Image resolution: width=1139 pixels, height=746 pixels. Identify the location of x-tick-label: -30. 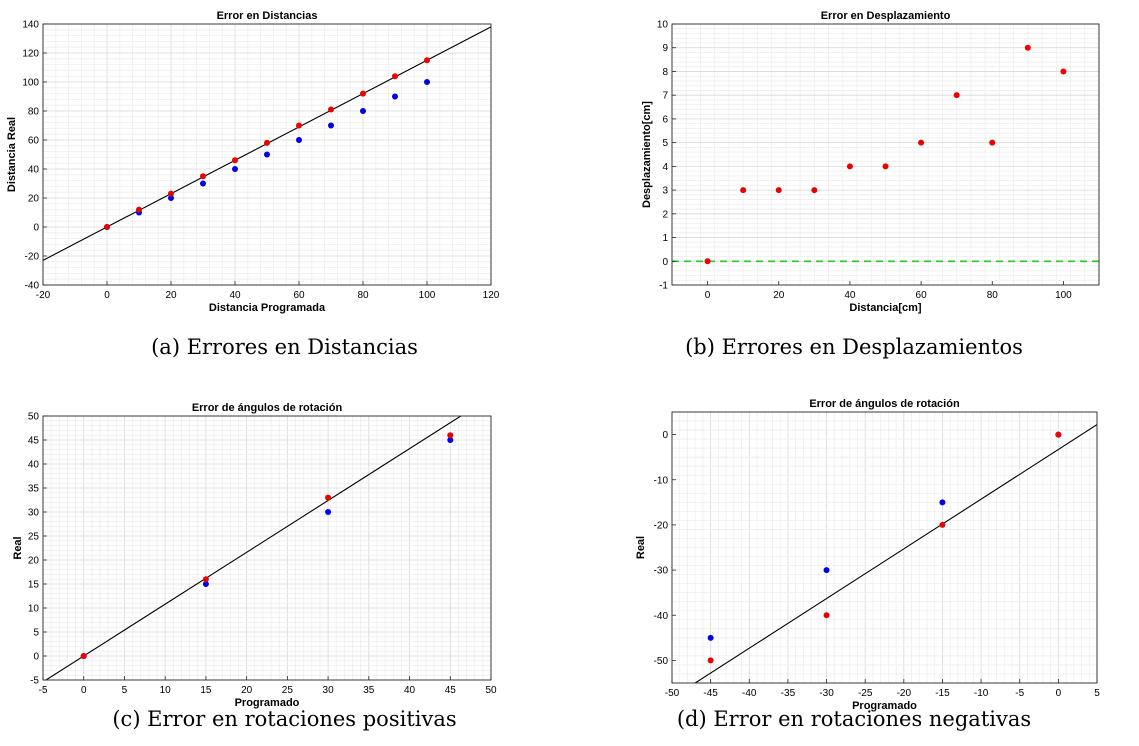
(826, 693).